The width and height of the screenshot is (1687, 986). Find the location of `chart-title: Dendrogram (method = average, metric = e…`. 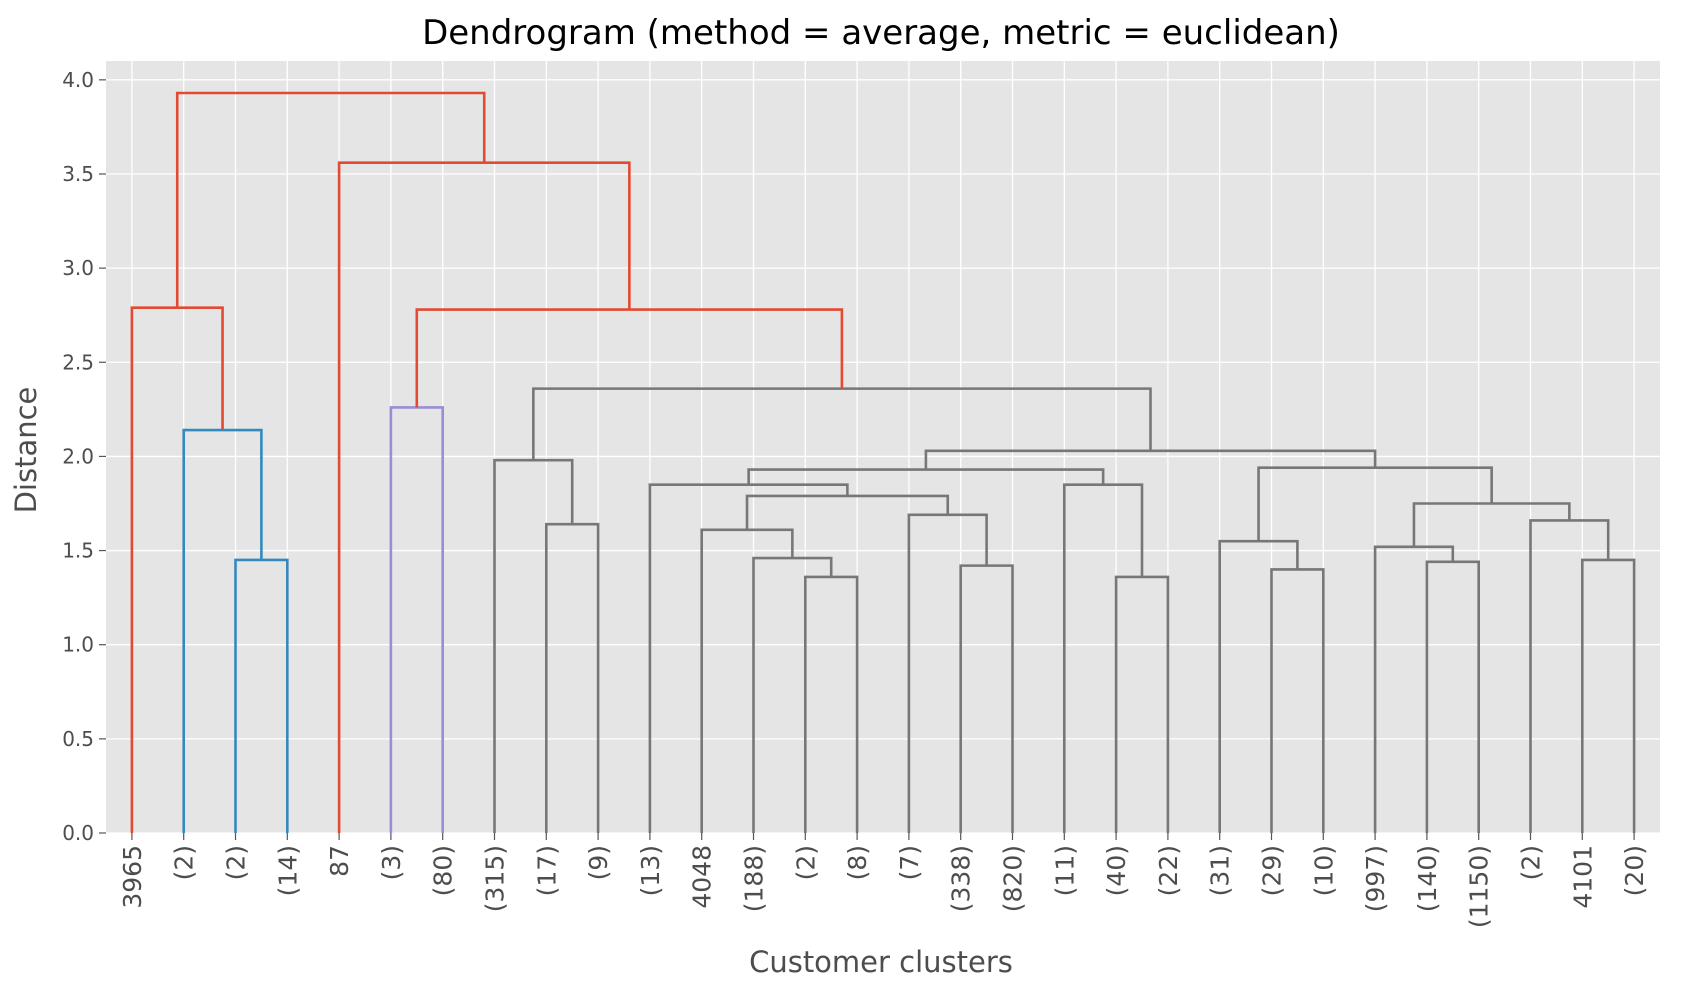

chart-title: Dendrogram (method = average, metric = e… is located at coordinates (881, 33).